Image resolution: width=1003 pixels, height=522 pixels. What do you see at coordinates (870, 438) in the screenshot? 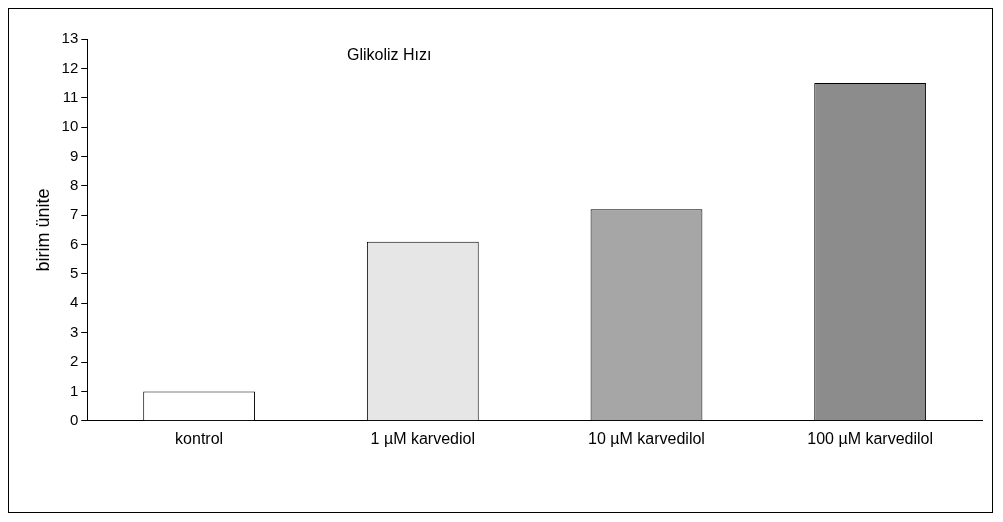
I see `x-tick-label: 100 µM karvedilol` at bounding box center [870, 438].